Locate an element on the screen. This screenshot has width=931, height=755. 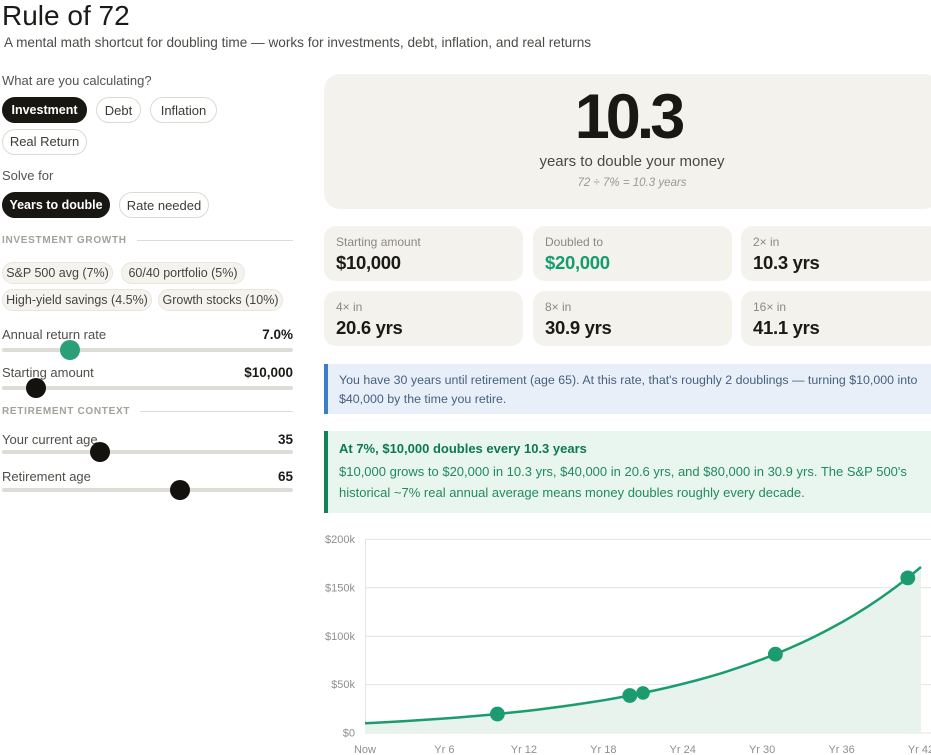
svg-text: $100k is located at coordinates (340, 637).